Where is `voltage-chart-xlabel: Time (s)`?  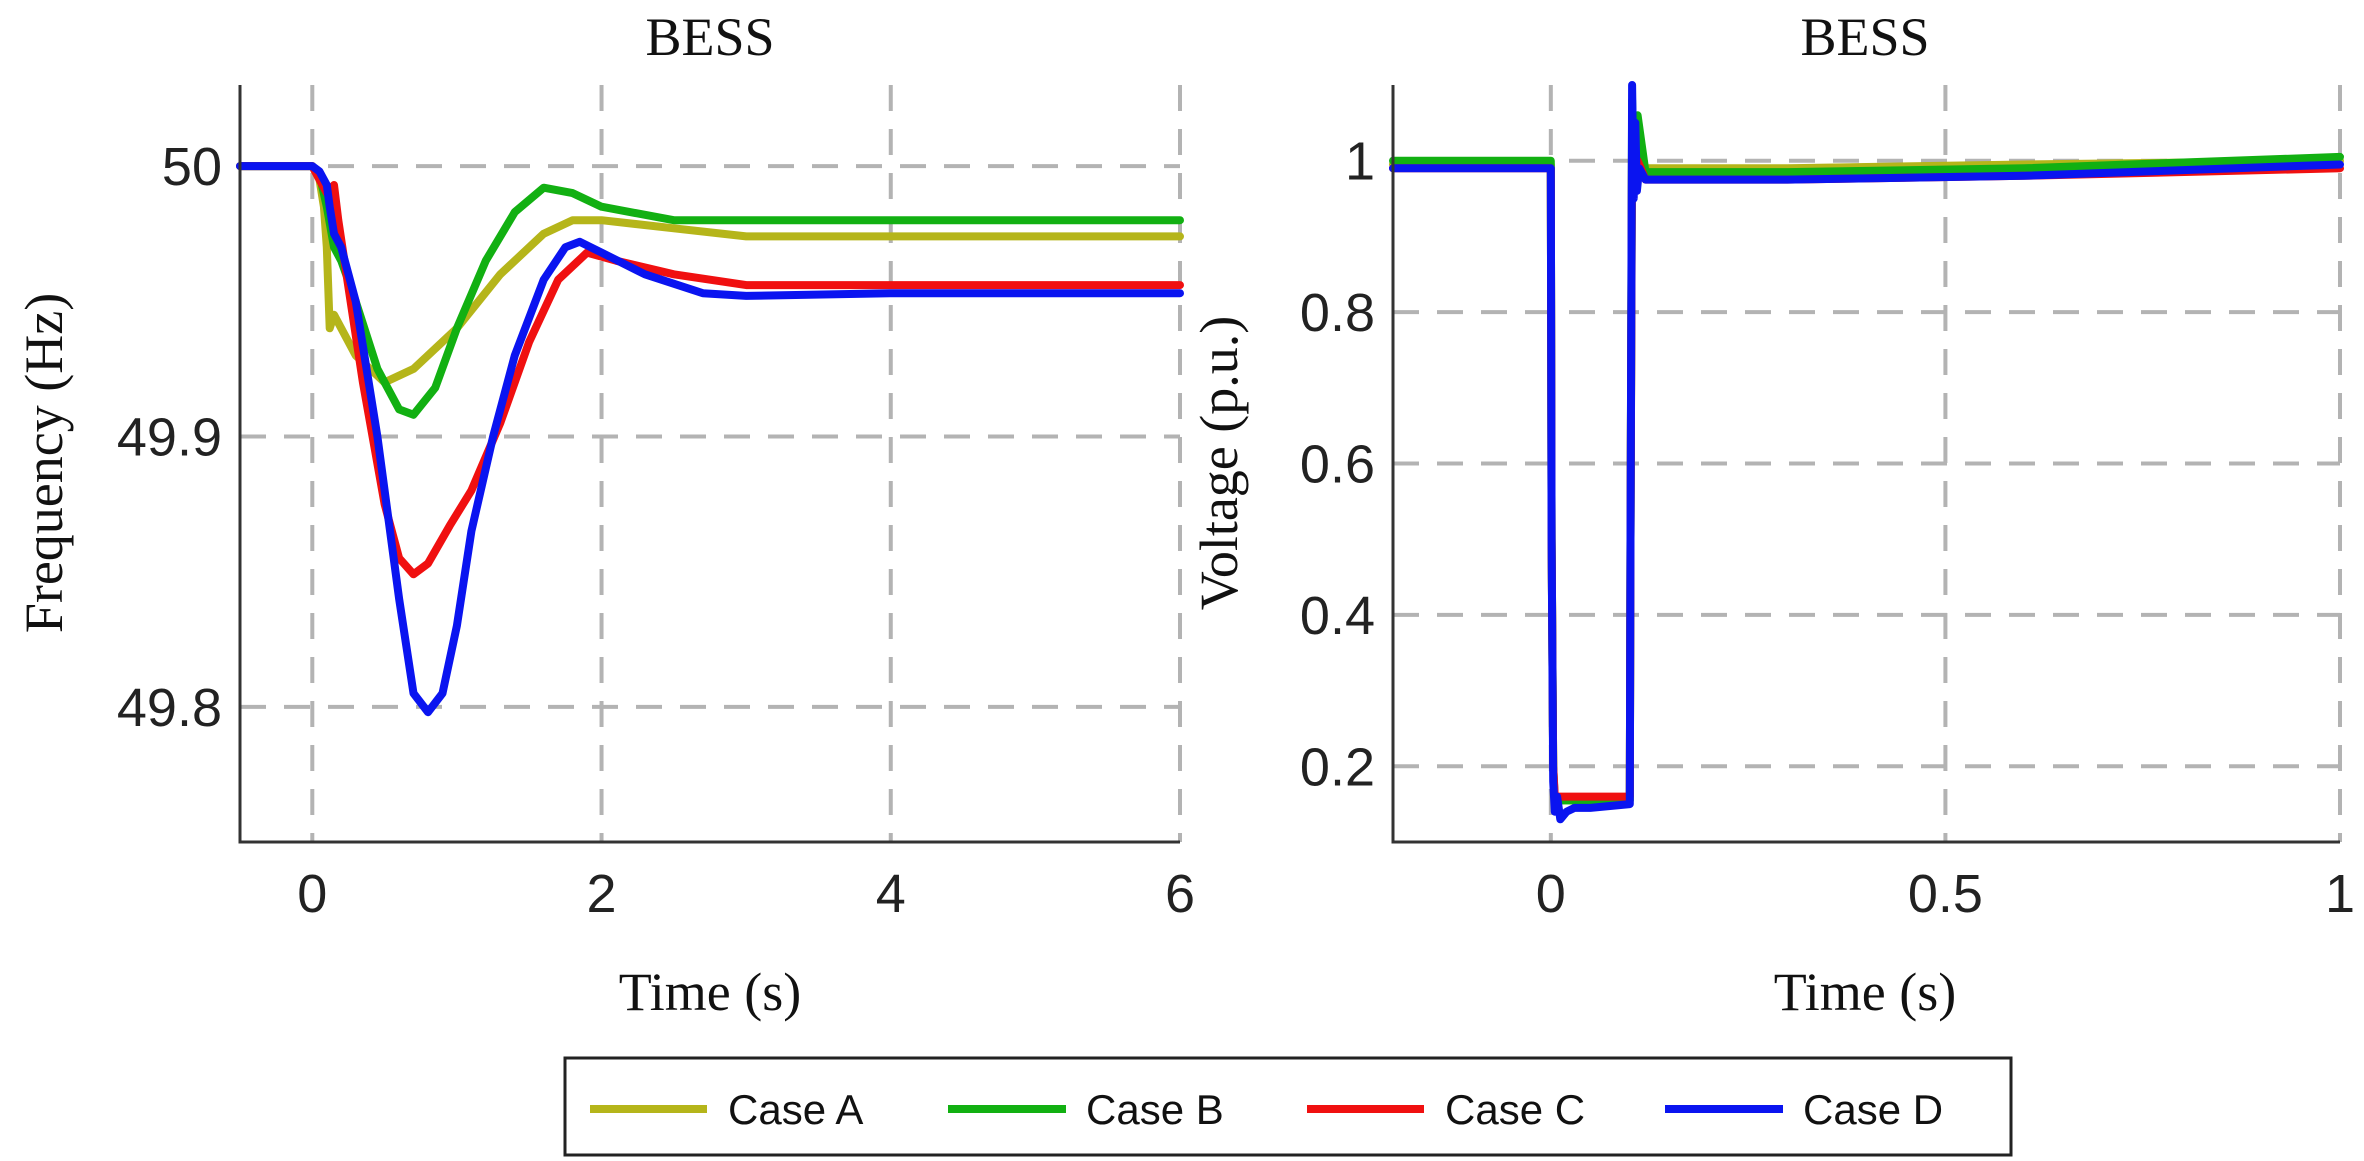 voltage-chart-xlabel: Time (s) is located at coordinates (1865, 992).